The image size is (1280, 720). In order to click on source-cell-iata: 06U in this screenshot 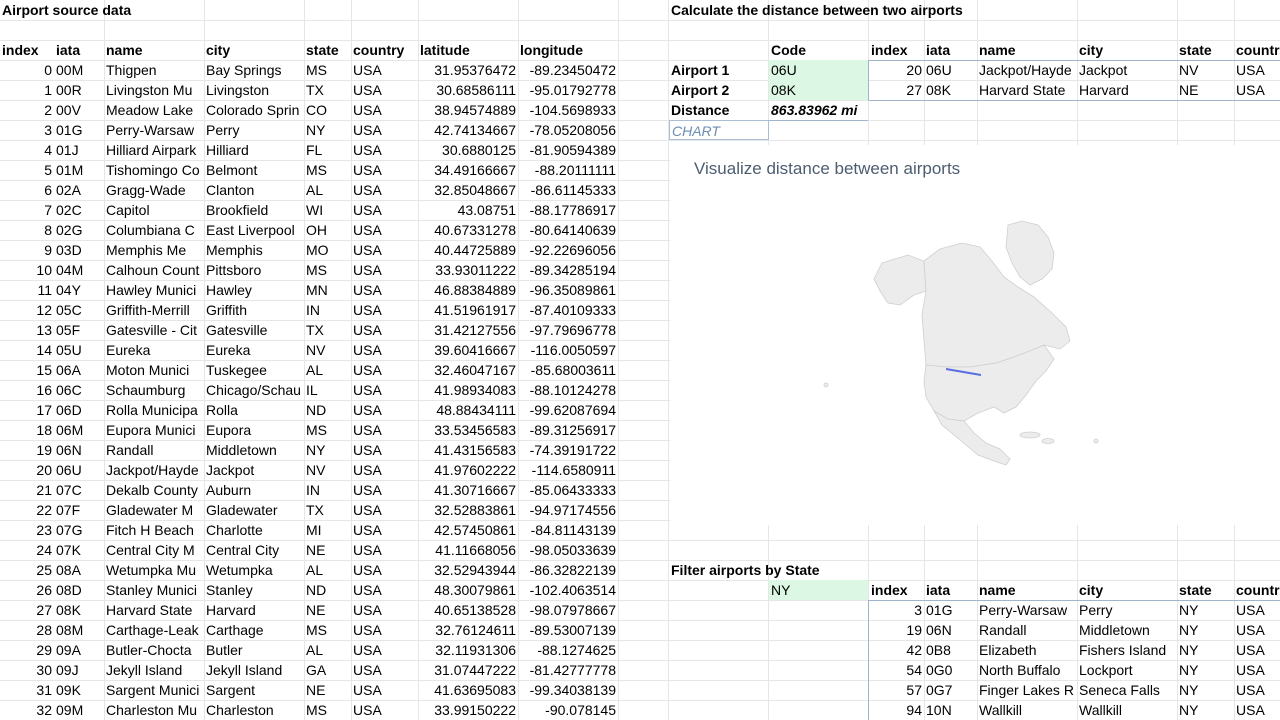, I will do `click(69, 470)`.